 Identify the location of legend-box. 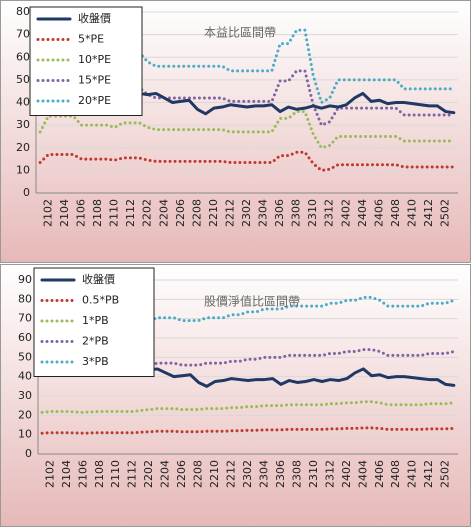
(94, 322).